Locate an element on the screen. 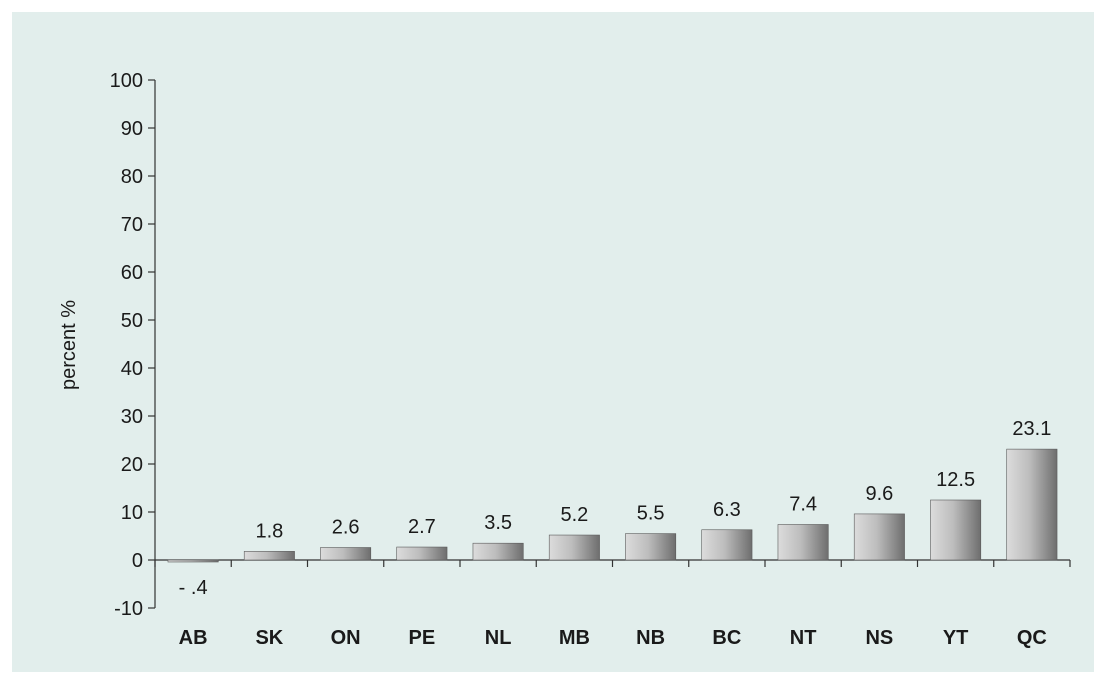 This screenshot has width=1104, height=684. category-labels: AB SK ON PE NL MB NB BC NT NS YT QC is located at coordinates (613, 638).